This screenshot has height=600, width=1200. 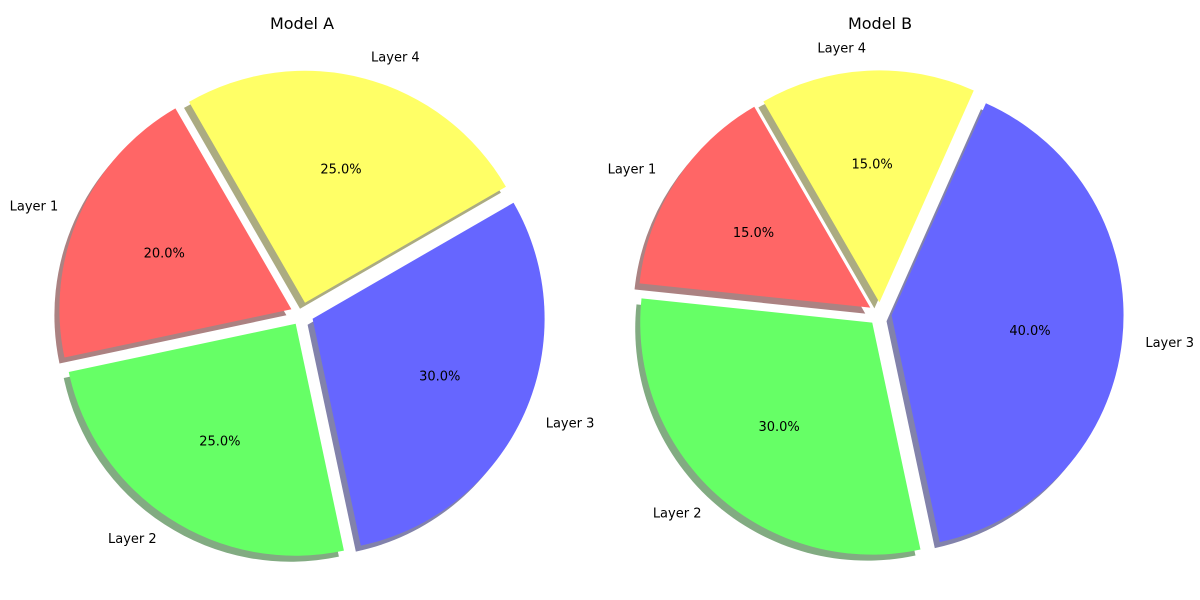 What do you see at coordinates (302, 23) in the screenshot?
I see `chart-title-model-a: Model A` at bounding box center [302, 23].